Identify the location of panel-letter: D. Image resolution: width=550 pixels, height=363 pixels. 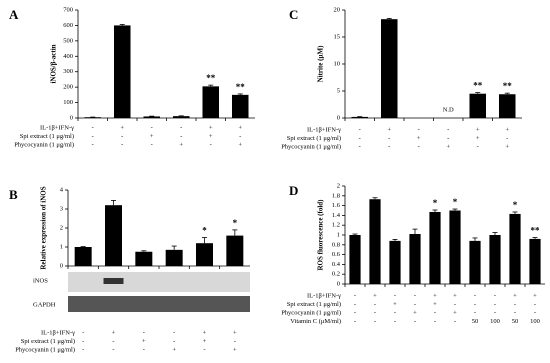
(293, 190).